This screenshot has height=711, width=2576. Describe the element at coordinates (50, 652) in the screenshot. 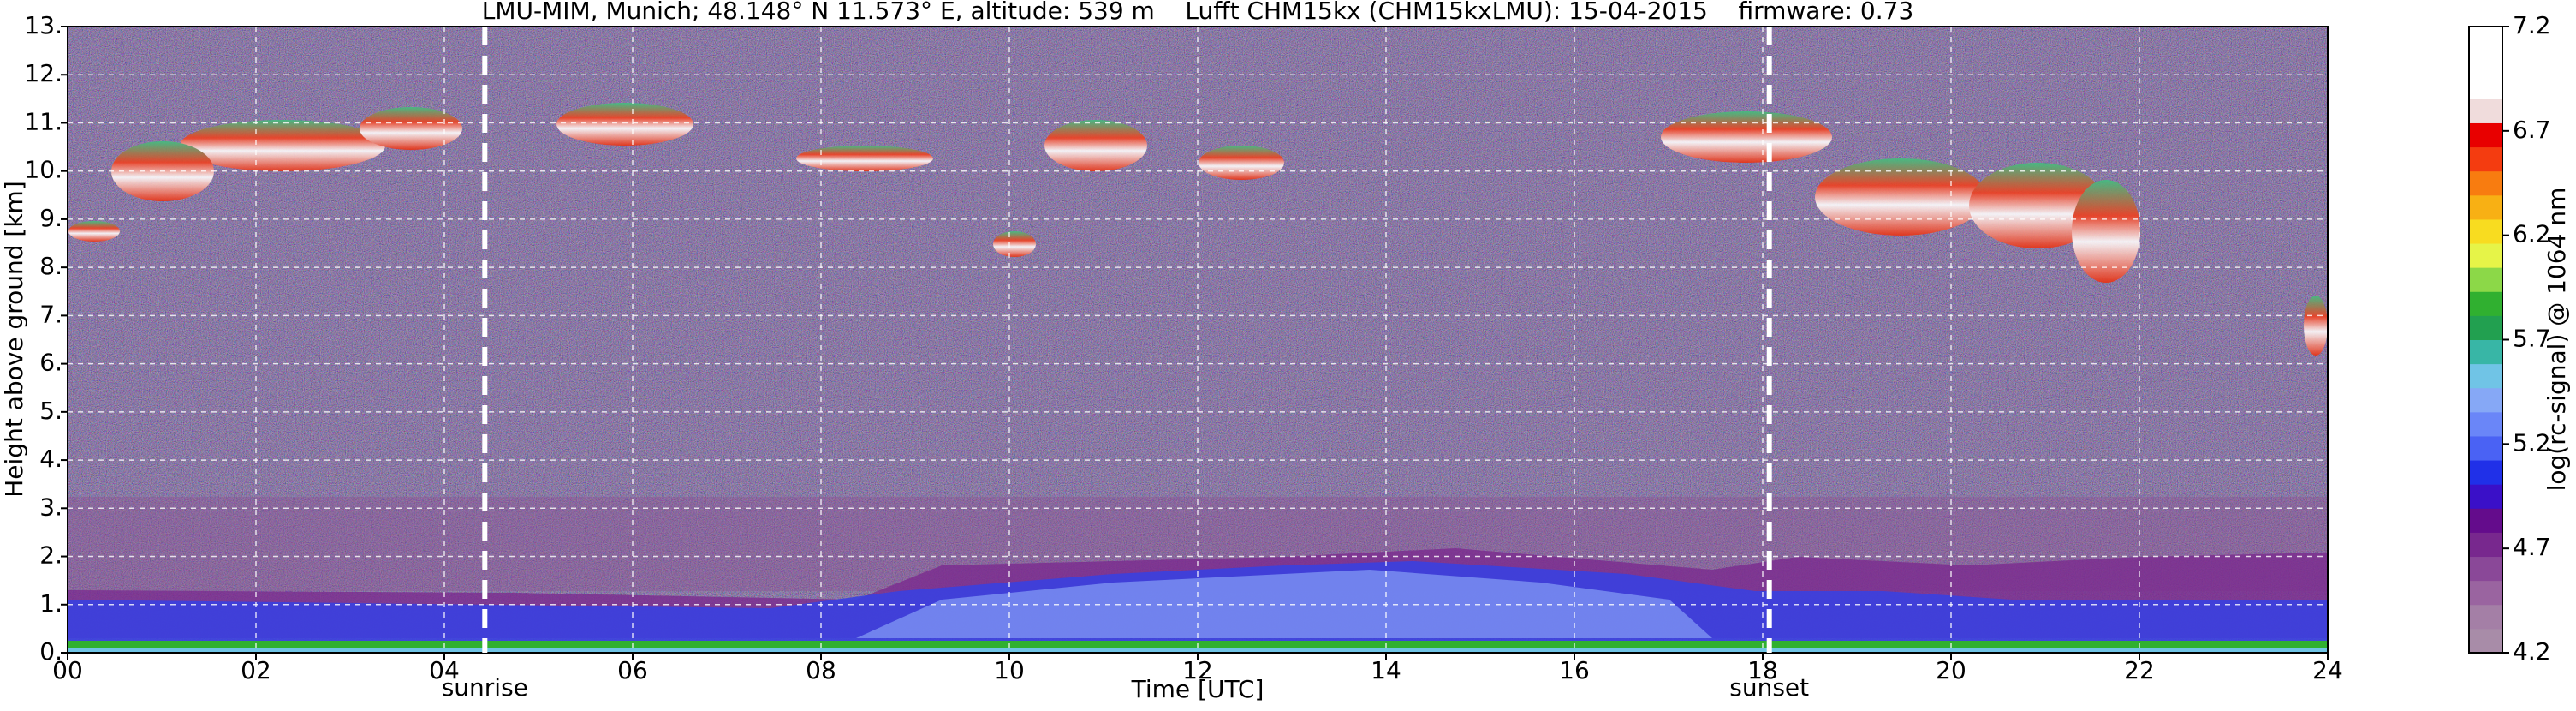

I see `y-tick-label: 0.` at that location.